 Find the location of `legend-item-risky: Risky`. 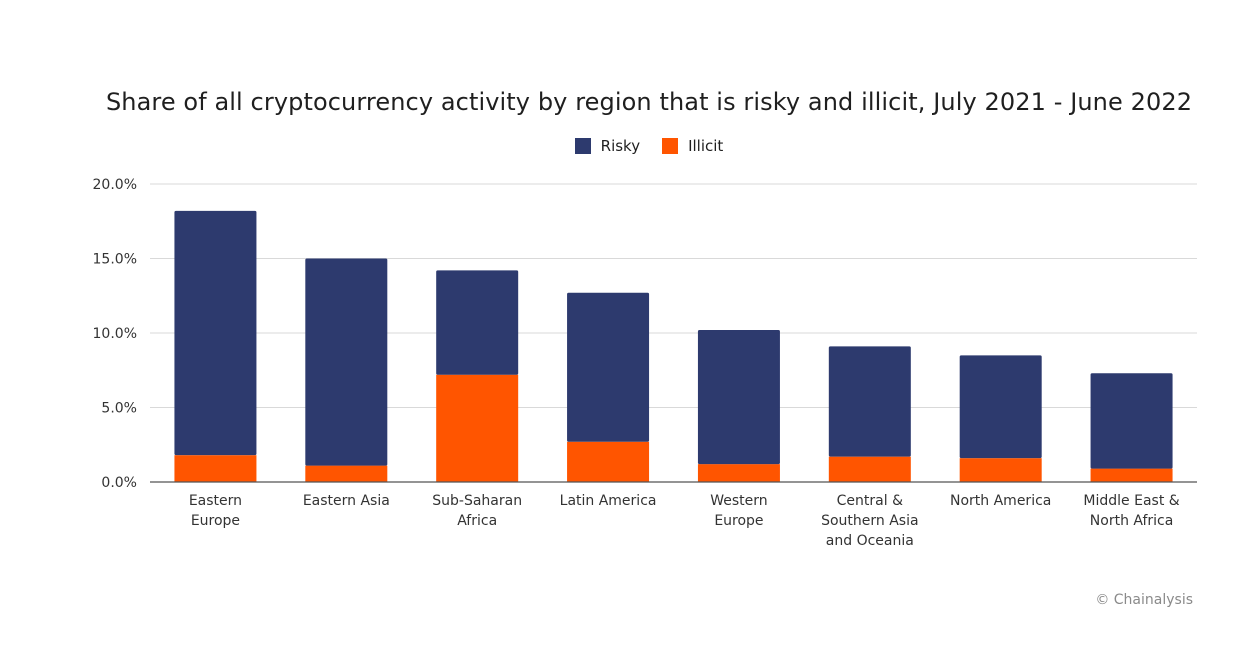

legend-item-risky: Risky is located at coordinates (607, 146).